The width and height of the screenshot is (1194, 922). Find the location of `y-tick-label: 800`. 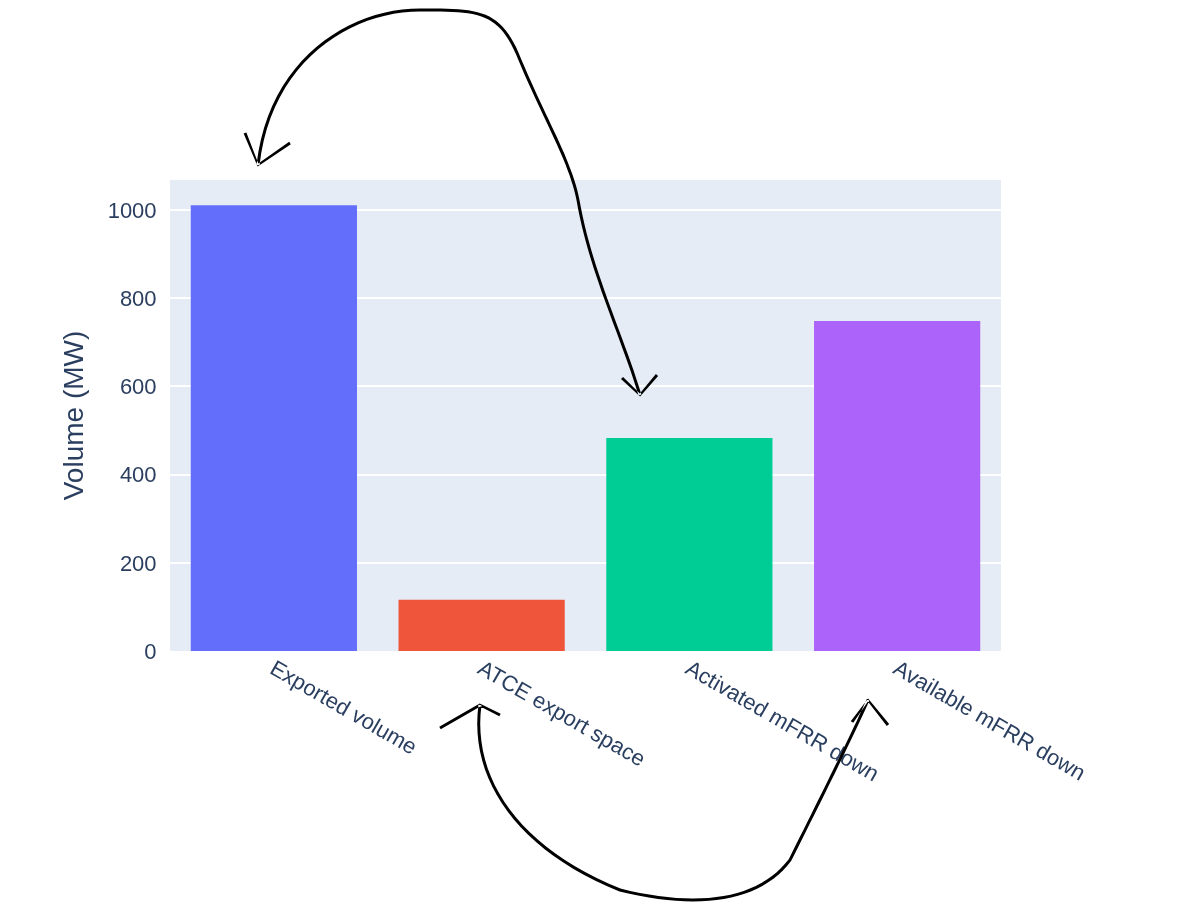

y-tick-label: 800 is located at coordinates (138, 298).